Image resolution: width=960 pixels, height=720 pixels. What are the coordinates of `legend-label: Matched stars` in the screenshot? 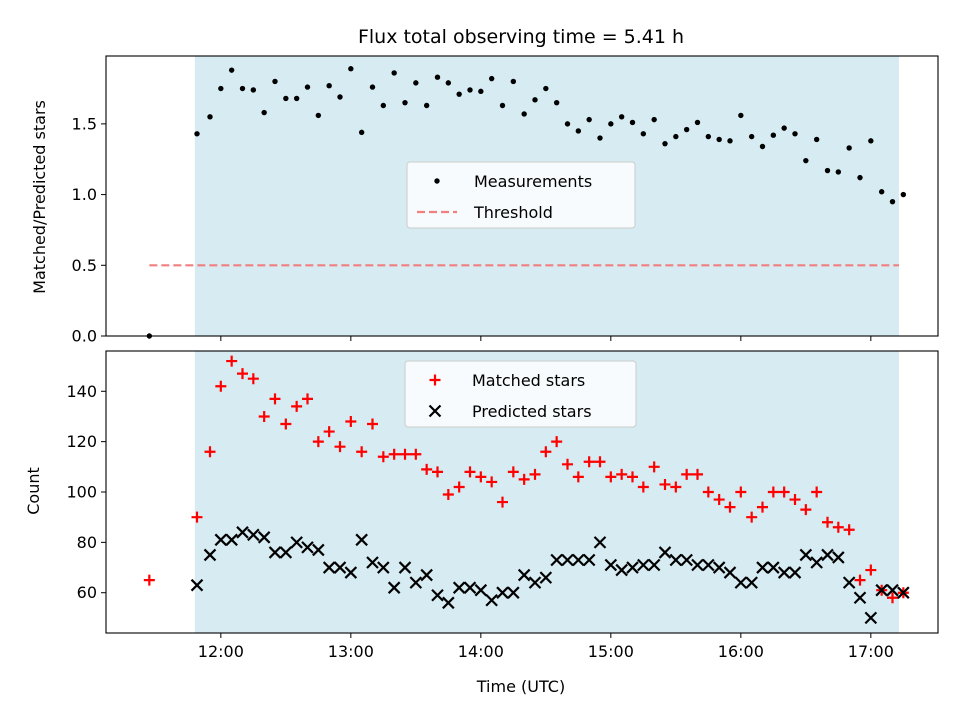 It's located at (528, 380).